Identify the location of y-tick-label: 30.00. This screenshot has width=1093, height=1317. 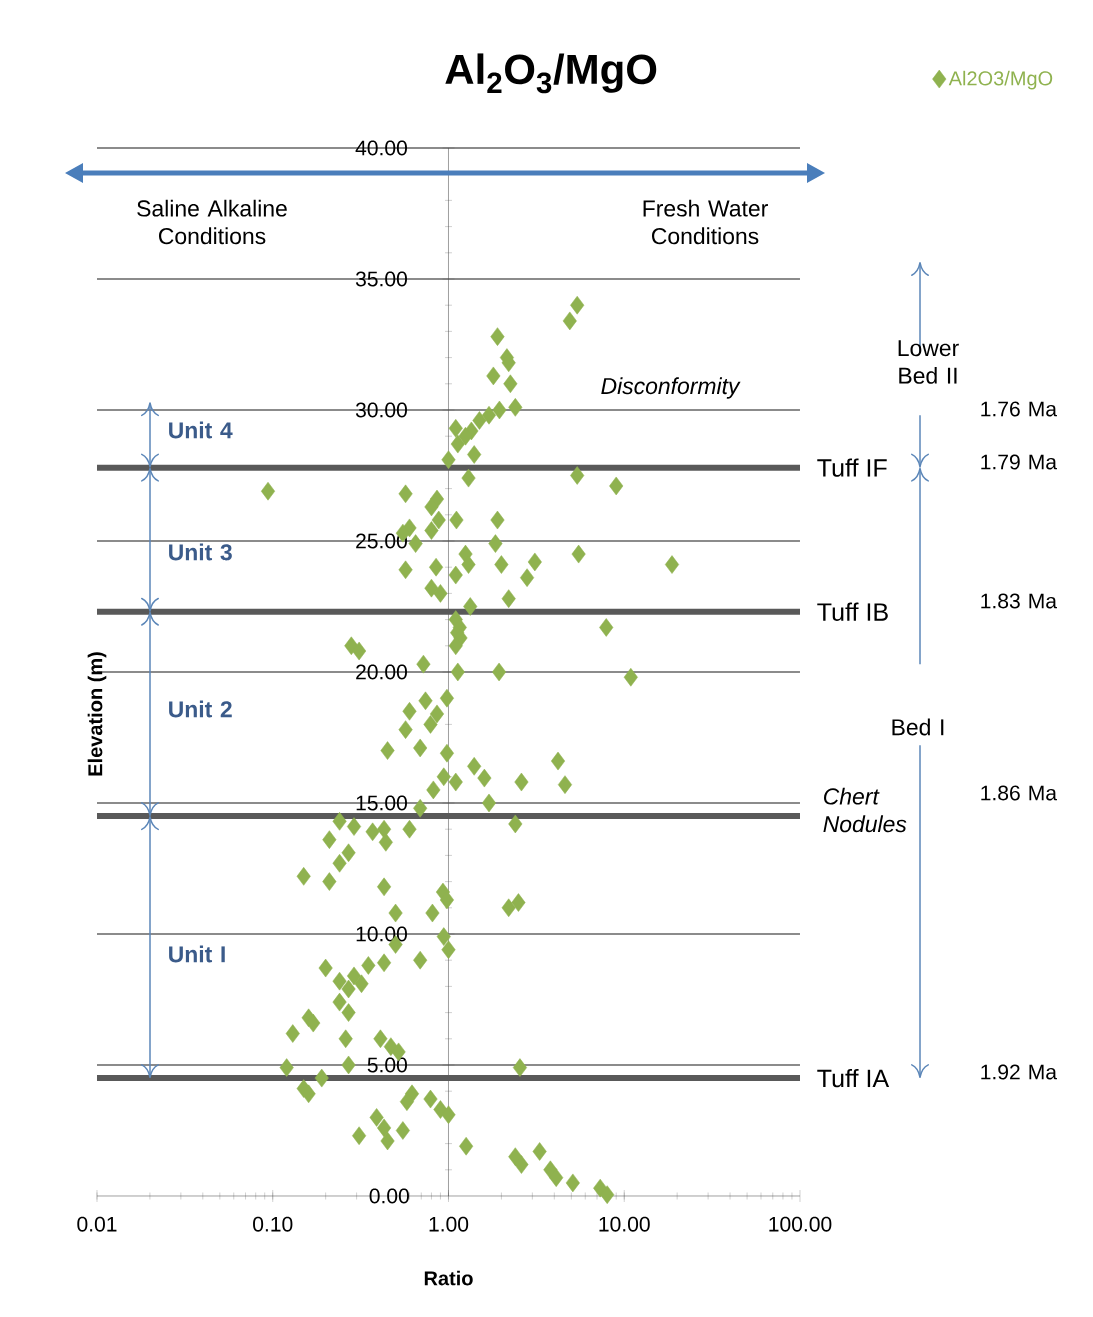
(381, 410).